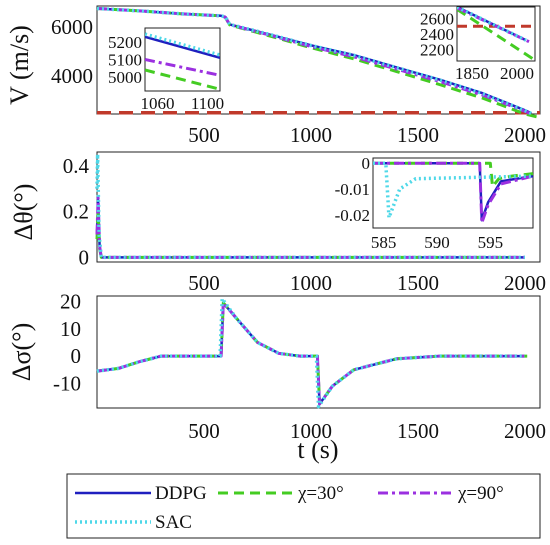 The image size is (550, 545). Describe the element at coordinates (125, 60) in the screenshot. I see `velocity-inset-0-ytick-1: 5100` at that location.